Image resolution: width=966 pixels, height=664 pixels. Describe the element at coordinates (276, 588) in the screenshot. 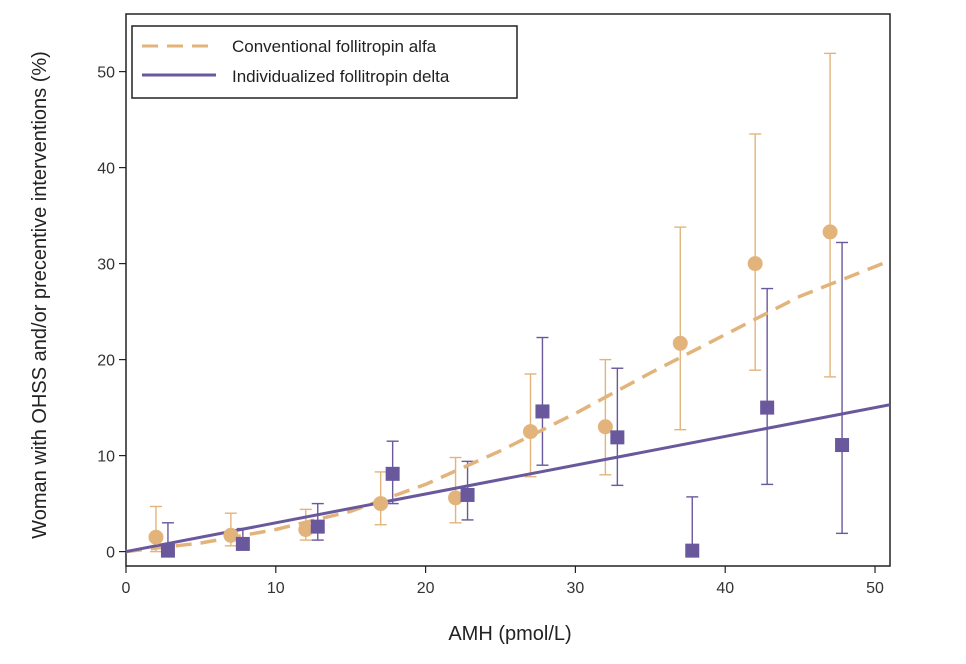

I see `x-tick-label: 10` at that location.